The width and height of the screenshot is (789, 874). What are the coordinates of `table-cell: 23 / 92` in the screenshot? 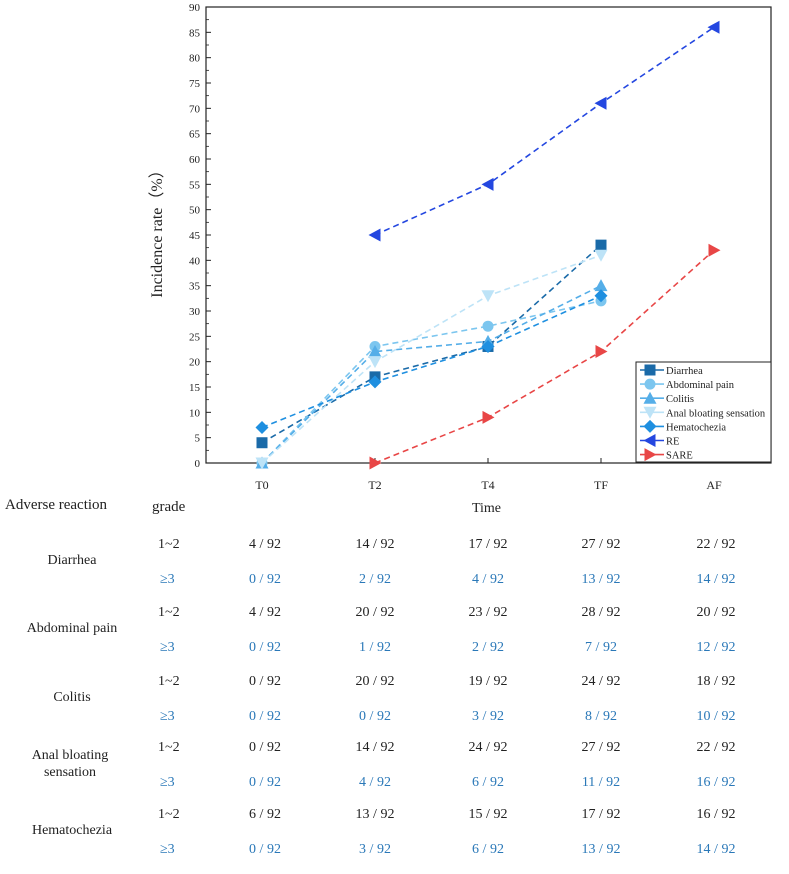 It's located at (488, 612).